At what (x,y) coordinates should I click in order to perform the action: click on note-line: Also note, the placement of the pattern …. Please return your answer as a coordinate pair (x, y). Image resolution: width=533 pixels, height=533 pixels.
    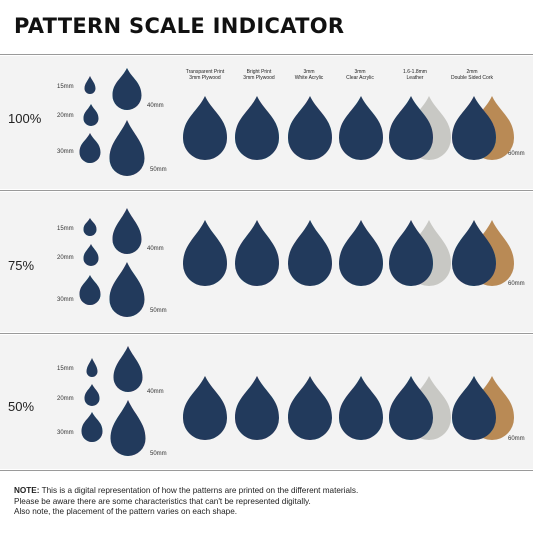
    Looking at the image, I should click on (126, 511).